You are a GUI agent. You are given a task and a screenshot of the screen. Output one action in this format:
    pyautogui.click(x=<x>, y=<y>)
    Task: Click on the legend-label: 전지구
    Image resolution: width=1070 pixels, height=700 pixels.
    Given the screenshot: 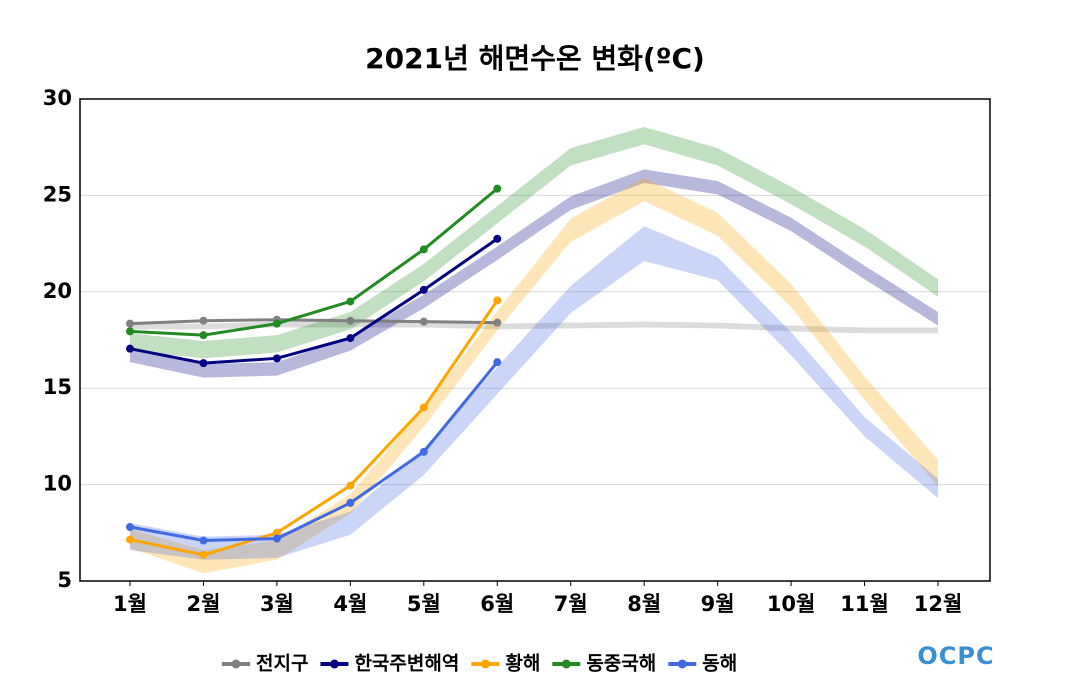 What is the action you would take?
    pyautogui.click(x=282, y=664)
    